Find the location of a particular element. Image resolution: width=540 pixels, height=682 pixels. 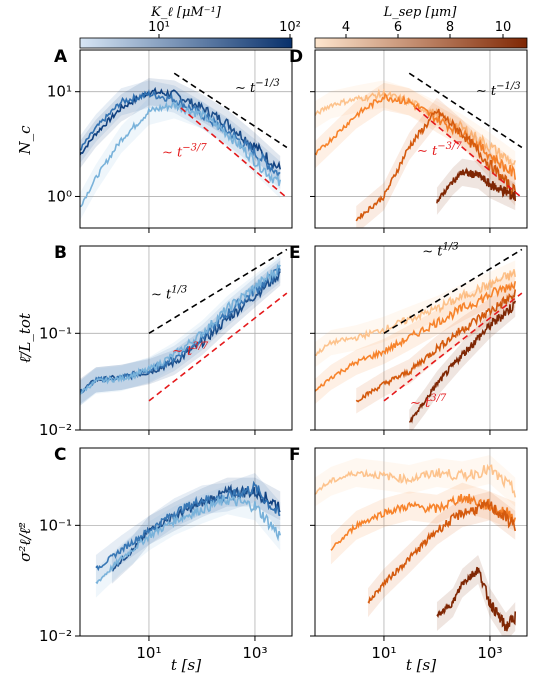

panel-letter: A is located at coordinates (61, 57).